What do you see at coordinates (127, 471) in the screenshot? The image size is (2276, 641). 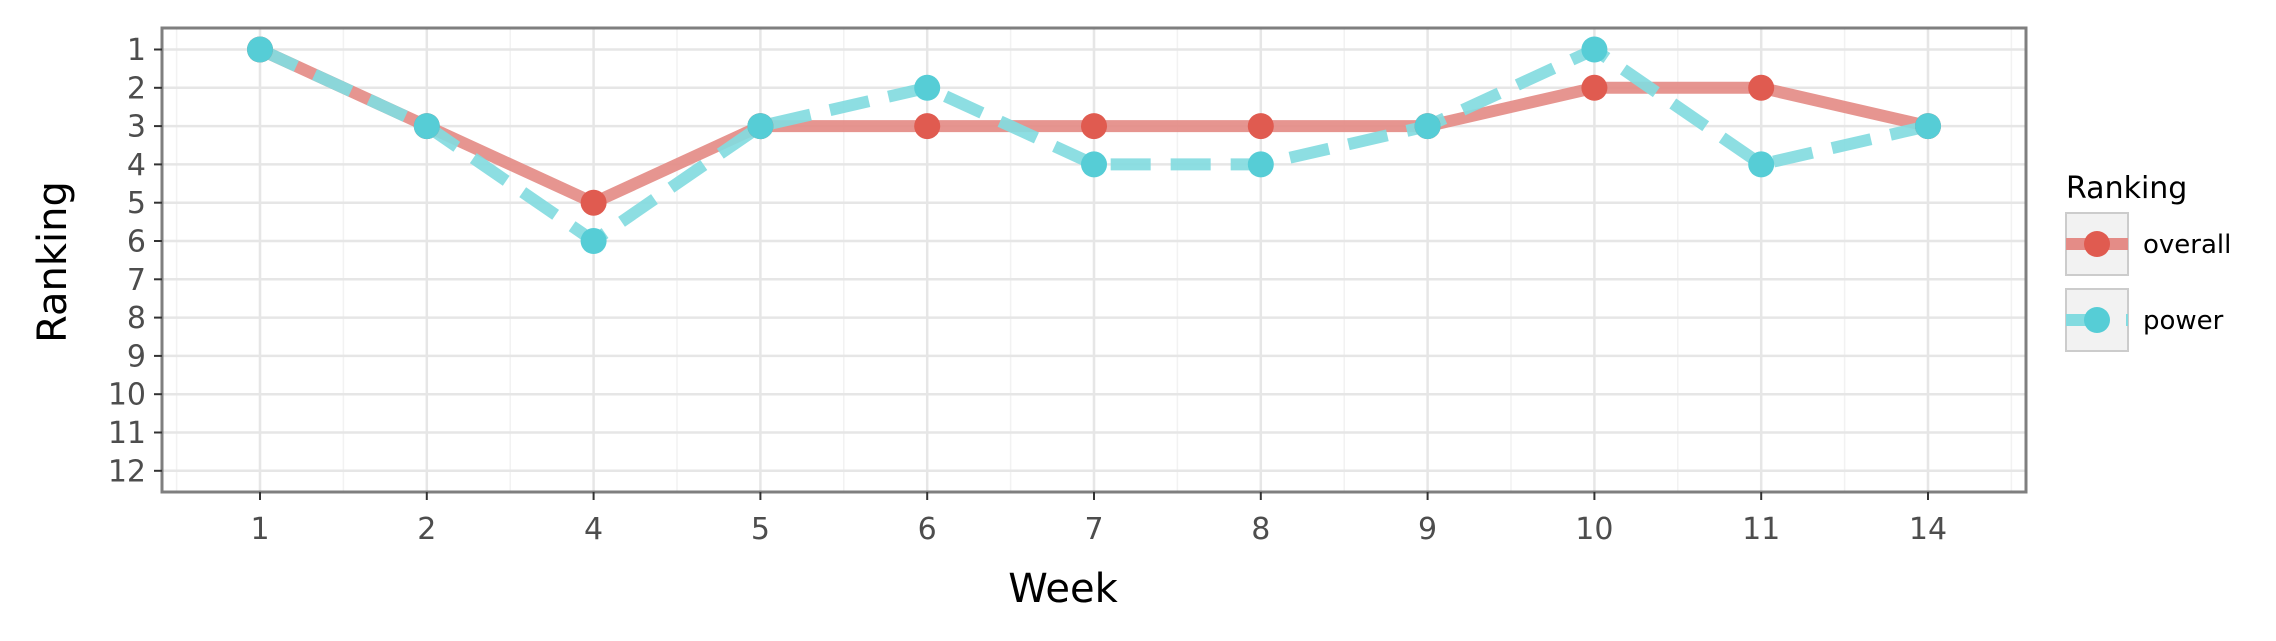 I see `y-tick-label: 12` at bounding box center [127, 471].